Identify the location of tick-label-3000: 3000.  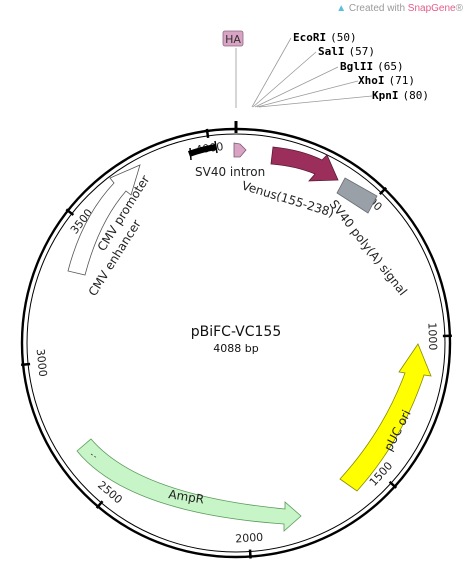
(42, 362).